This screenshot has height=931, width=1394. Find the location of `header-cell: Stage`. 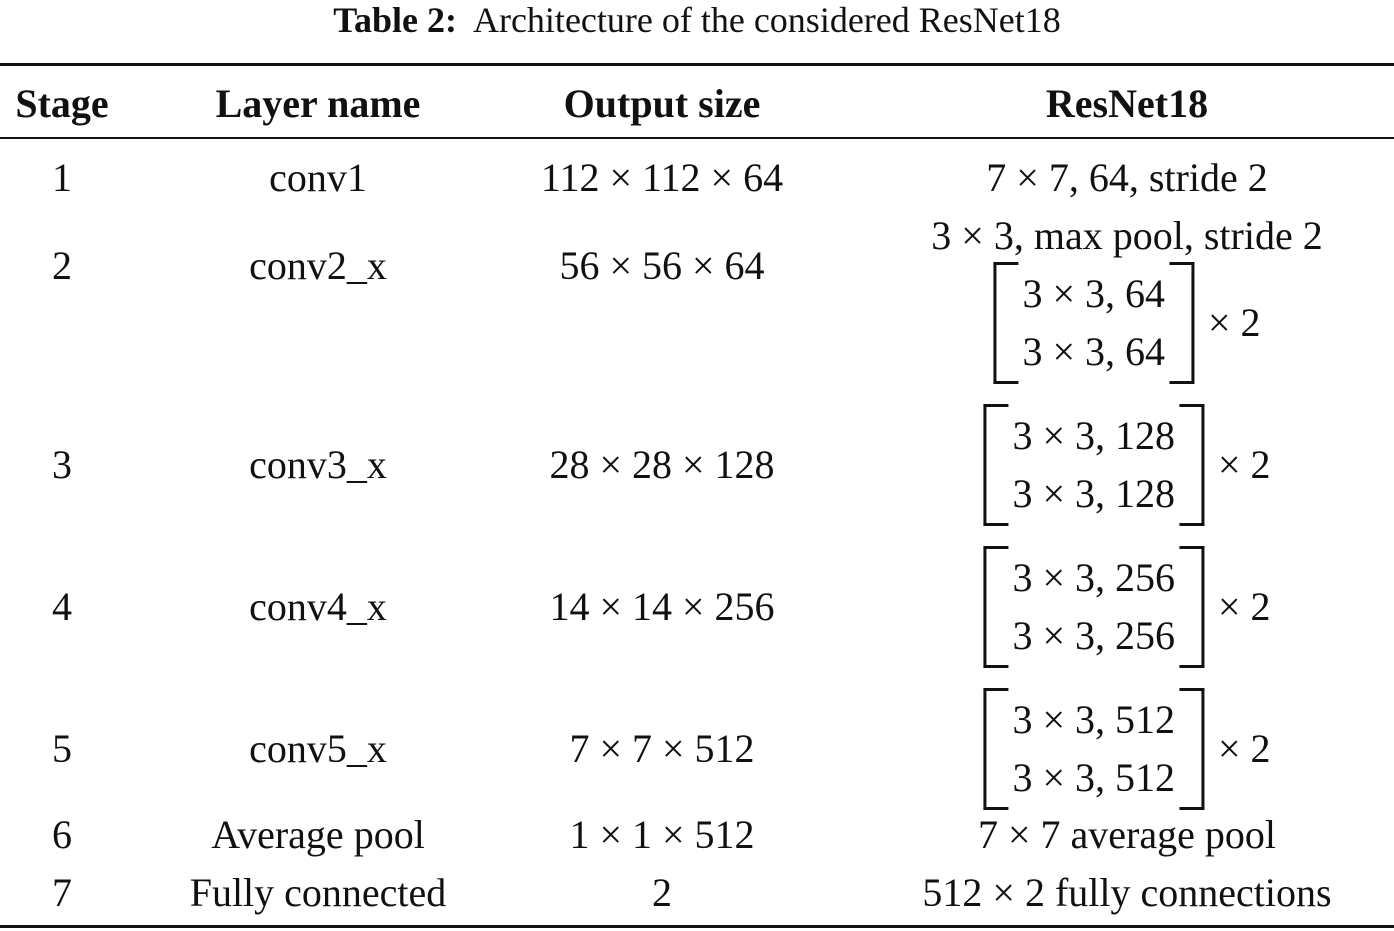

header-cell: Stage is located at coordinates (62, 103).